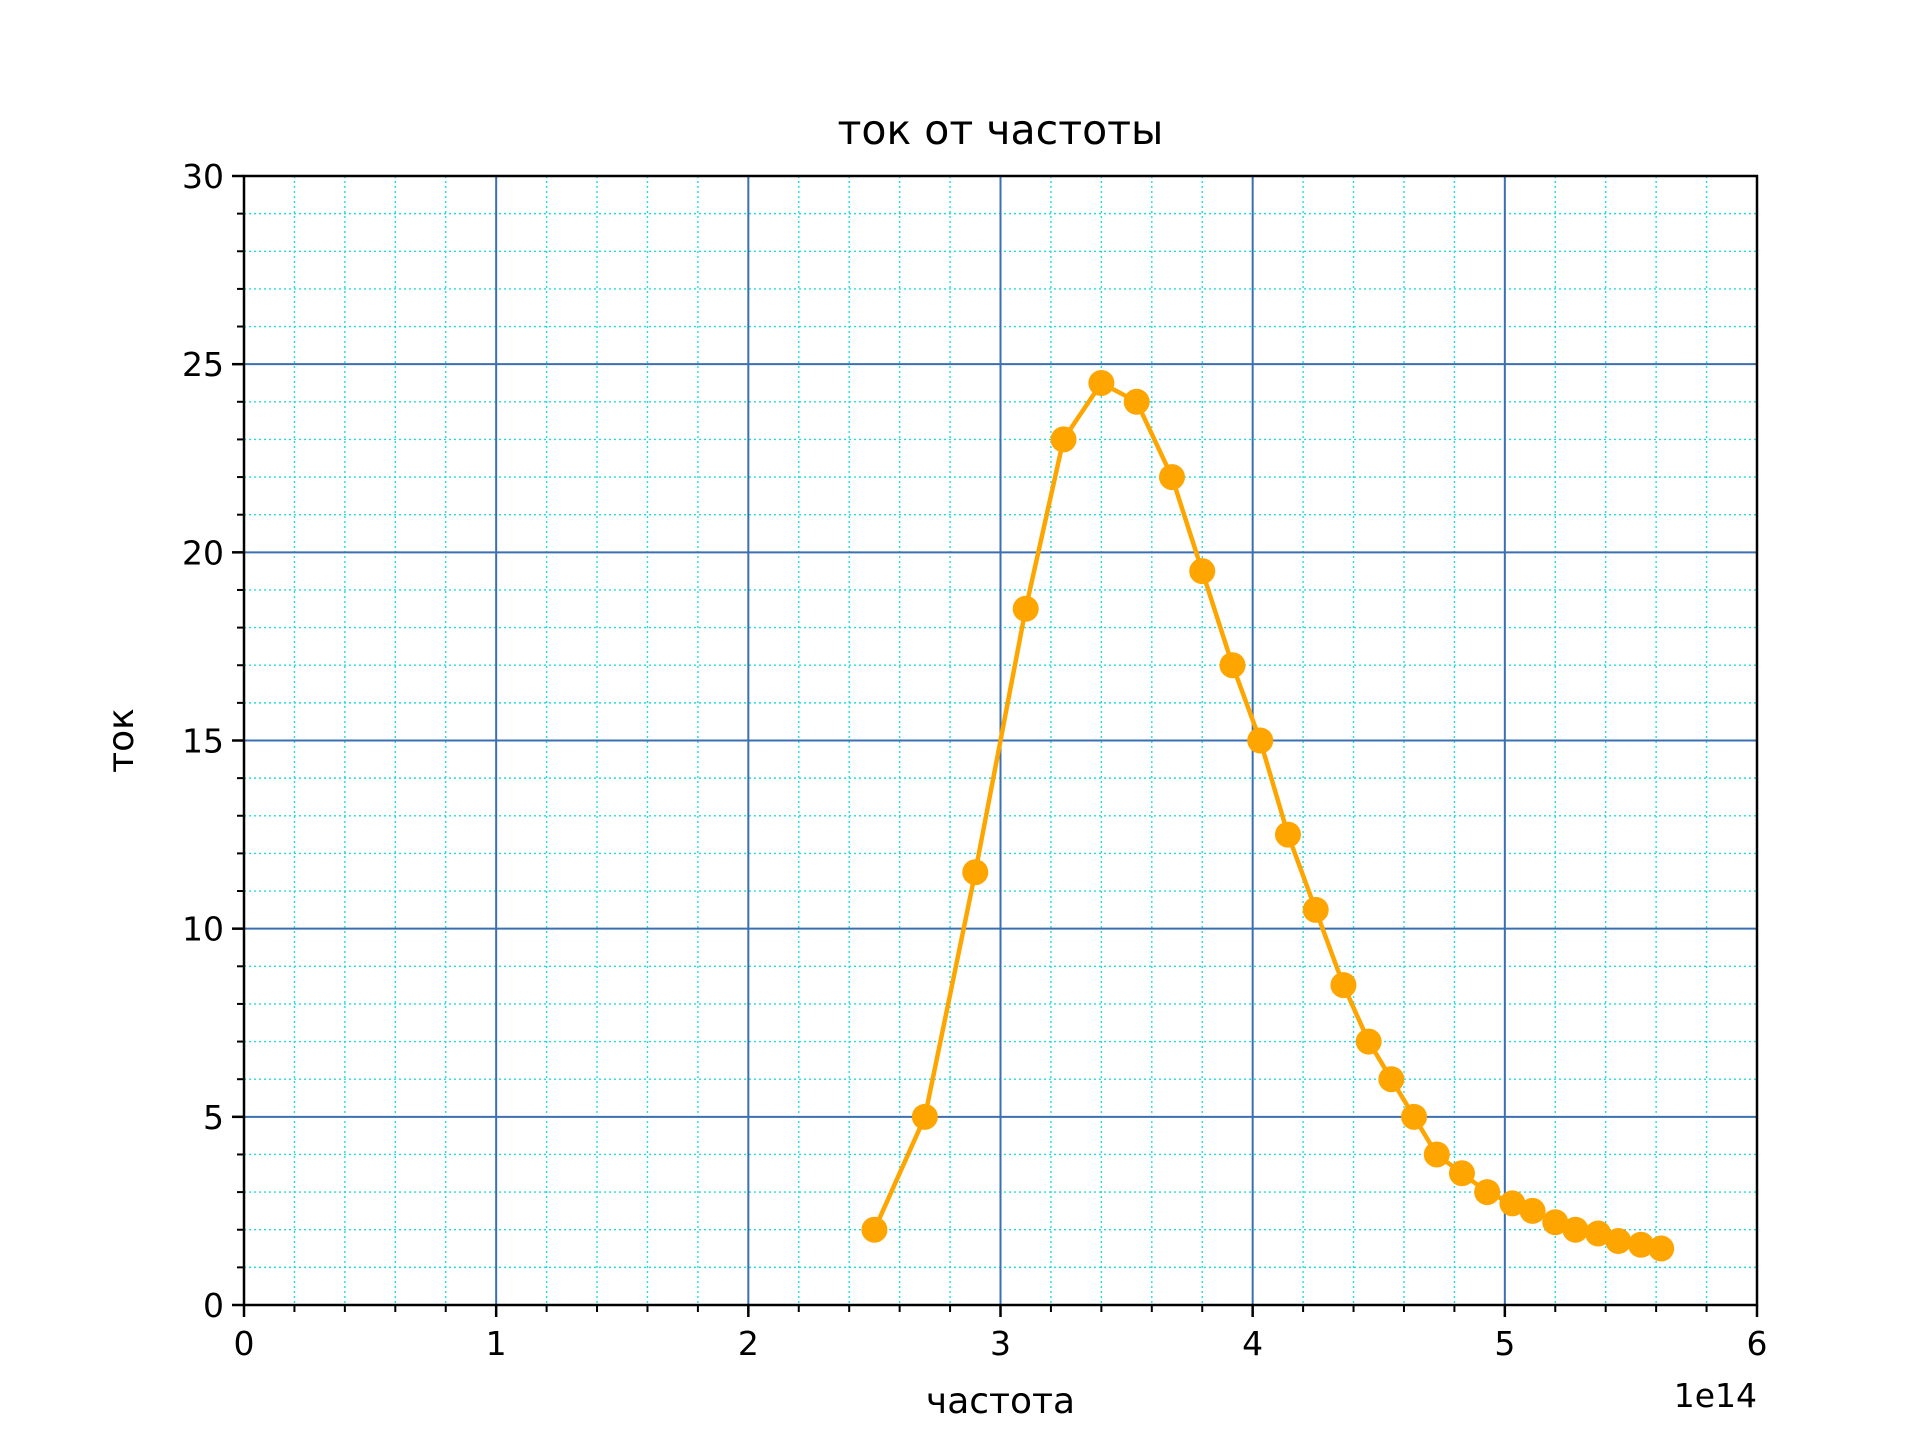  Describe the element at coordinates (203, 176) in the screenshot. I see `y-tick-label: 30` at that location.